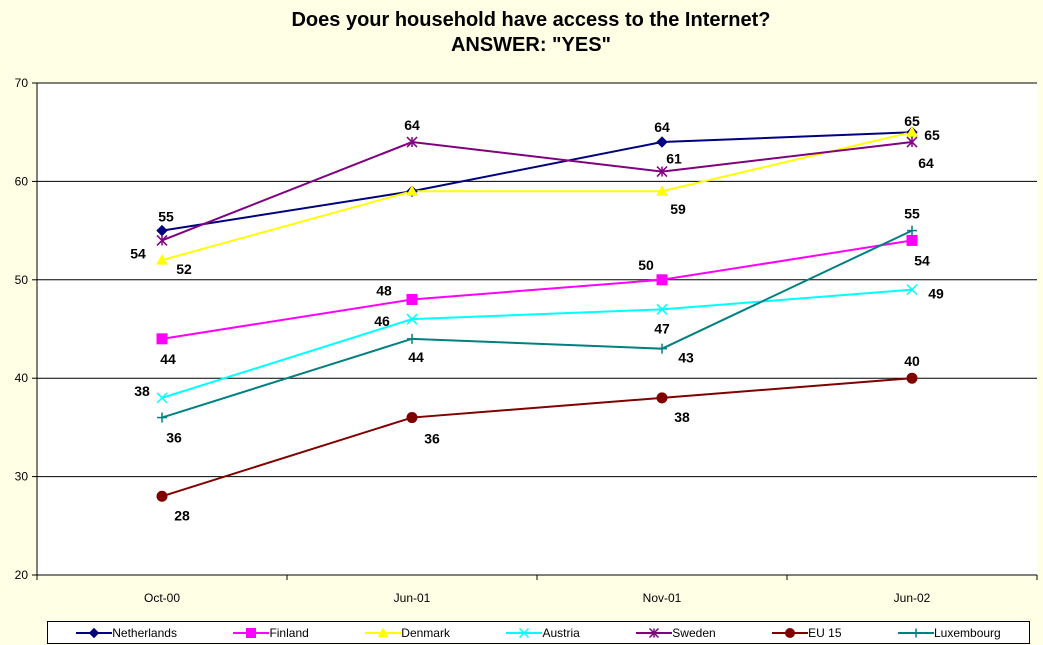 This screenshot has height=645, width=1043. Describe the element at coordinates (425, 632) in the screenshot. I see `legend-label: Denmark` at that location.